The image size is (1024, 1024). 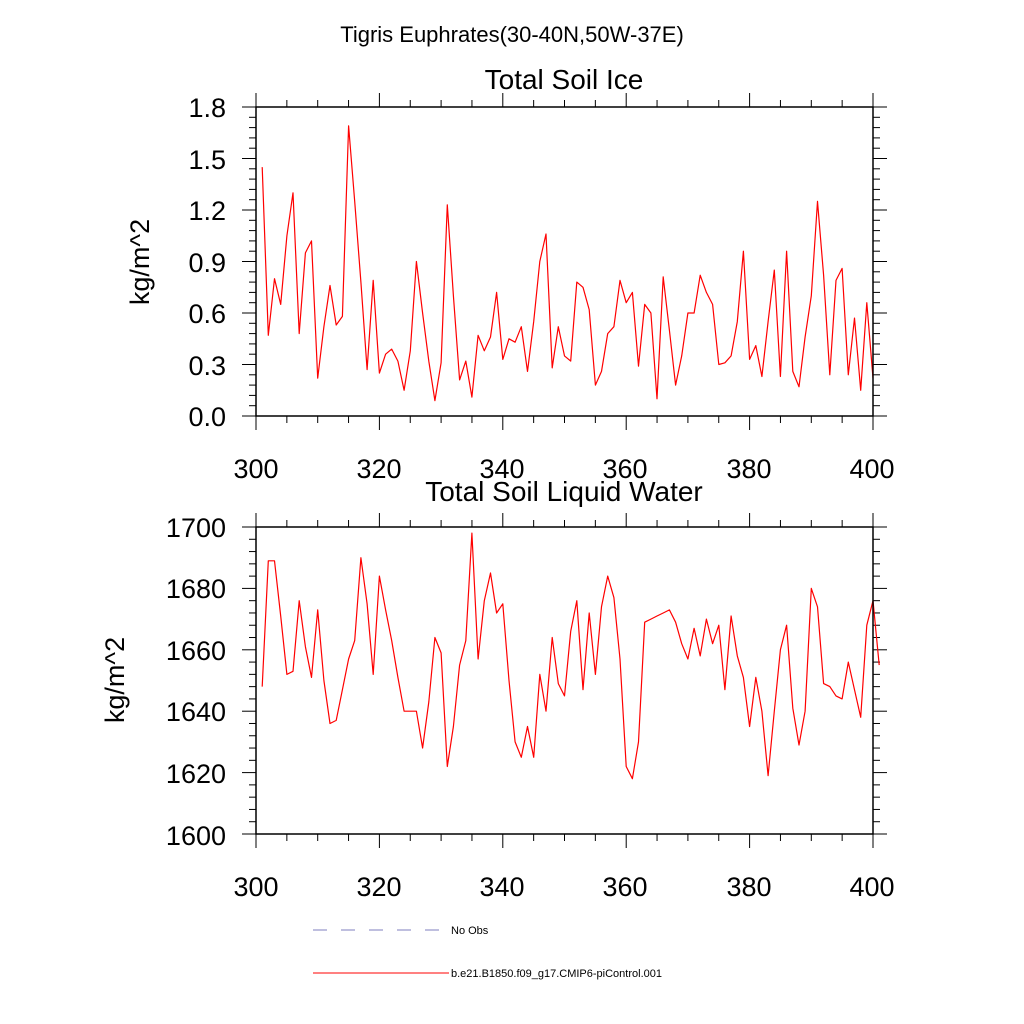 I want to click on legend-label-model: b.e21.B1850.f09_g17.CMIP6-piControl.001, so click(x=556, y=974).